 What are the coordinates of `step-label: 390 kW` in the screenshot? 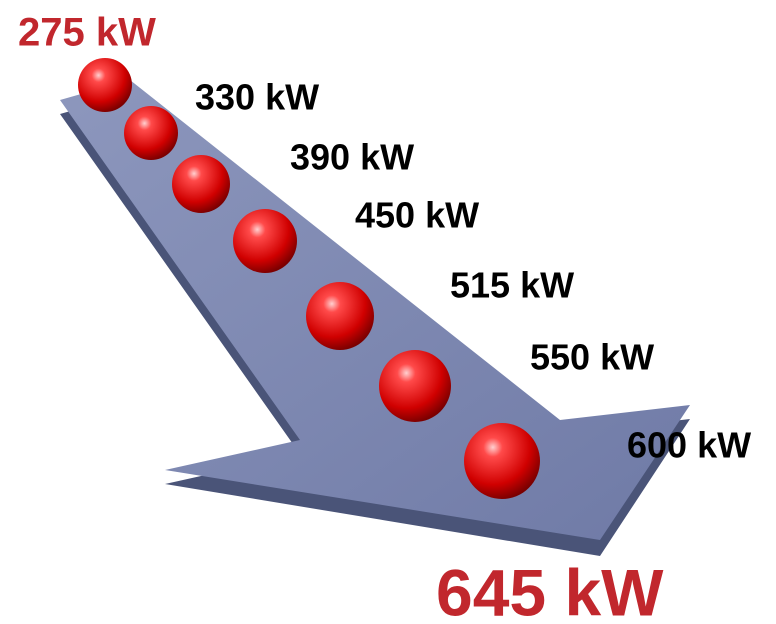 It's located at (352, 157).